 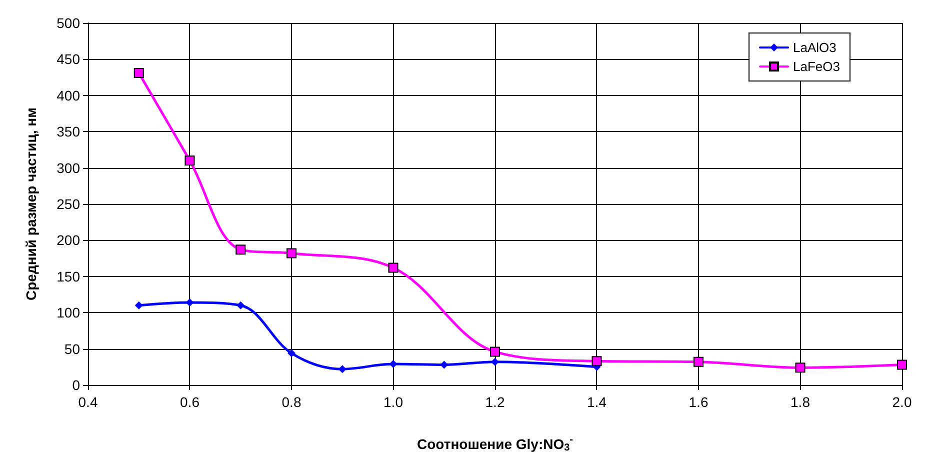 What do you see at coordinates (394, 402) in the screenshot?
I see `x-tick-label: 1.0` at bounding box center [394, 402].